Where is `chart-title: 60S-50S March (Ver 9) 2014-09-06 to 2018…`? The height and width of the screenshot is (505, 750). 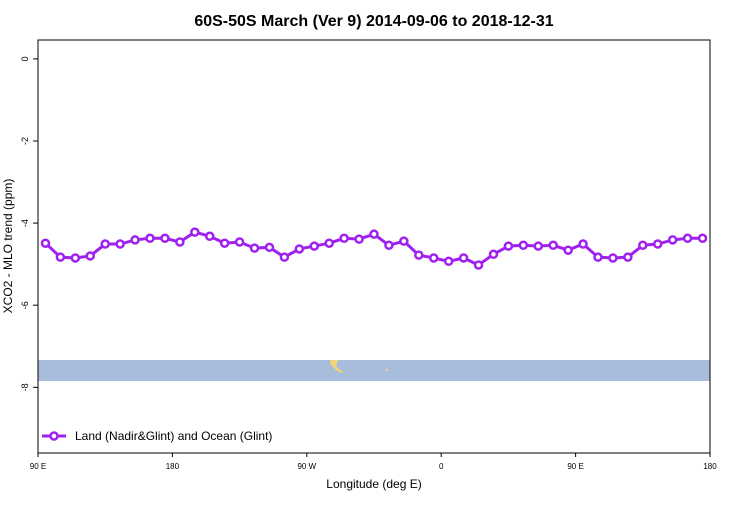
chart-title: 60S-50S March (Ver 9) 2014-09-06 to 2018… is located at coordinates (373, 21).